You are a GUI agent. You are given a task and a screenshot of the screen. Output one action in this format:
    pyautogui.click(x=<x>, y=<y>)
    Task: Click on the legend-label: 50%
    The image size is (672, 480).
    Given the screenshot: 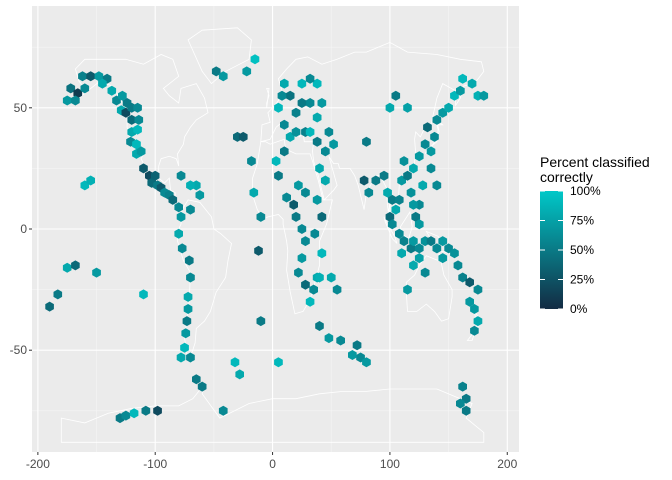 What is the action you would take?
    pyautogui.click(x=582, y=250)
    